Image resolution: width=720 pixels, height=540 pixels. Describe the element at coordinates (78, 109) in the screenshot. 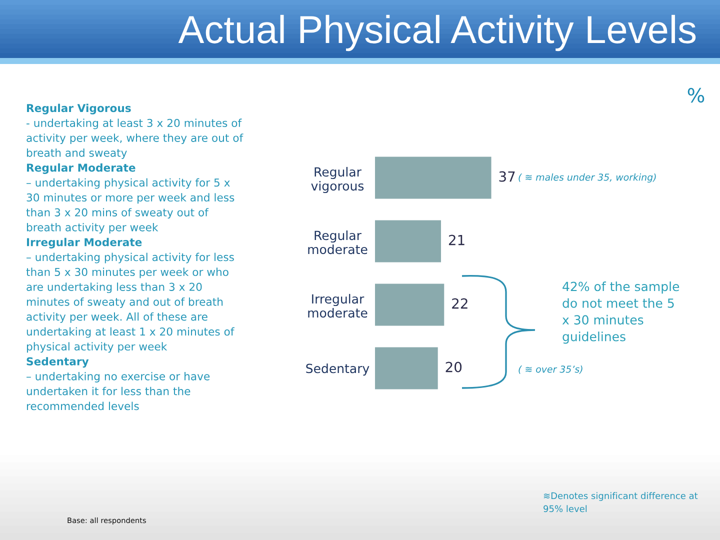

I see `text: Regular Vigorous` at that location.